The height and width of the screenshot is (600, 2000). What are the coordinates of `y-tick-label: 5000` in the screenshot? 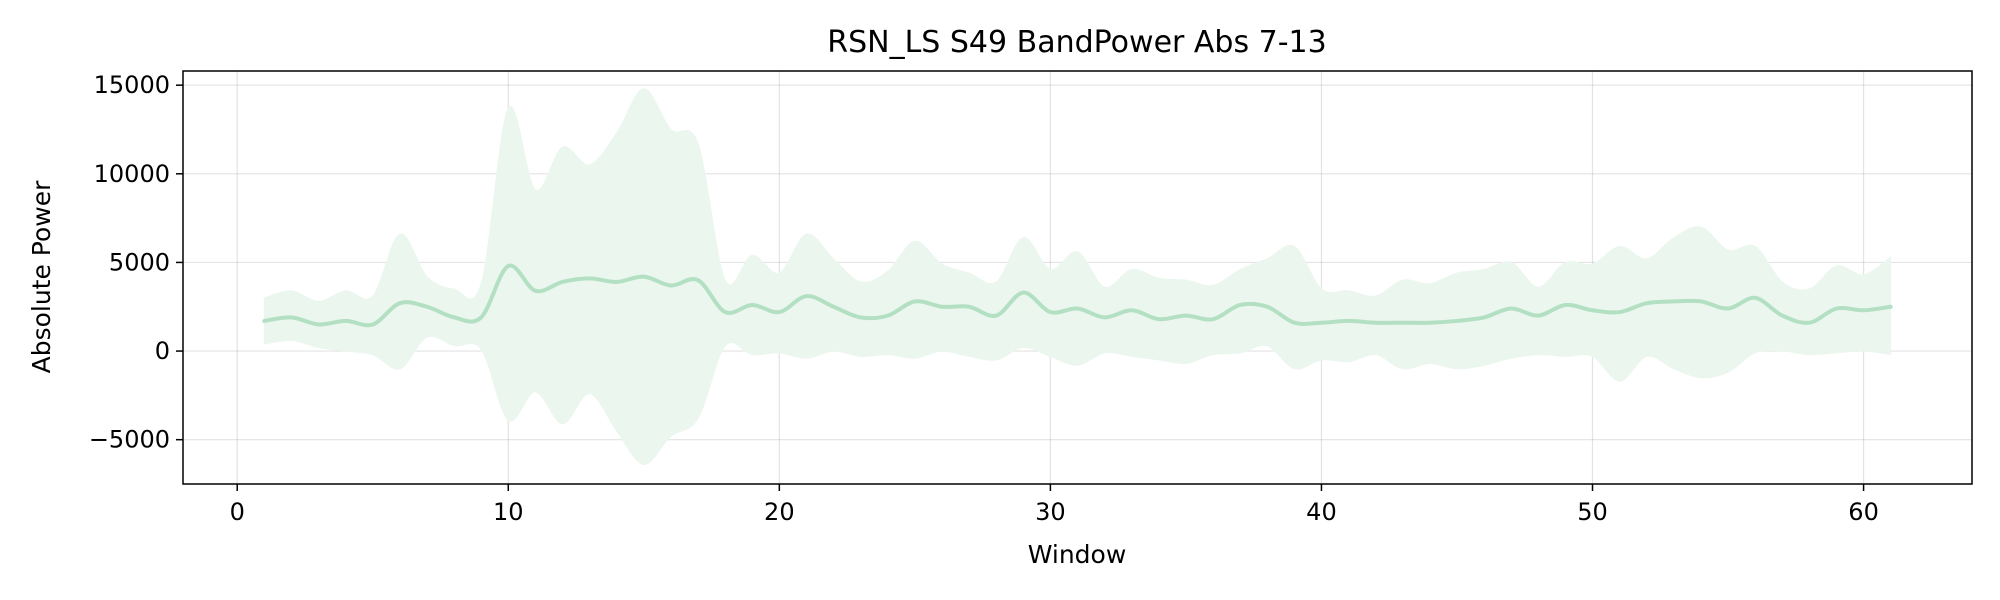 It's located at (139, 262).